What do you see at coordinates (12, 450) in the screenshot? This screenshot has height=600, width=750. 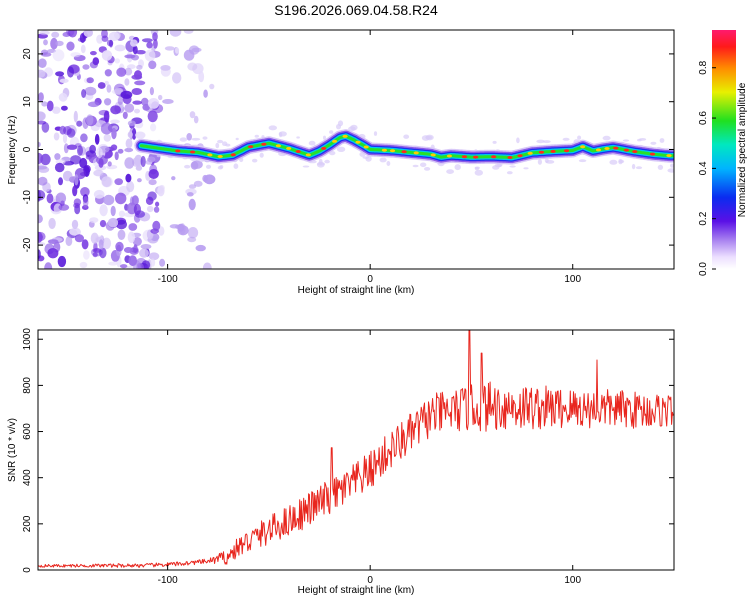 I see `snr-y-label: SNR (10 * v/v)` at bounding box center [12, 450].